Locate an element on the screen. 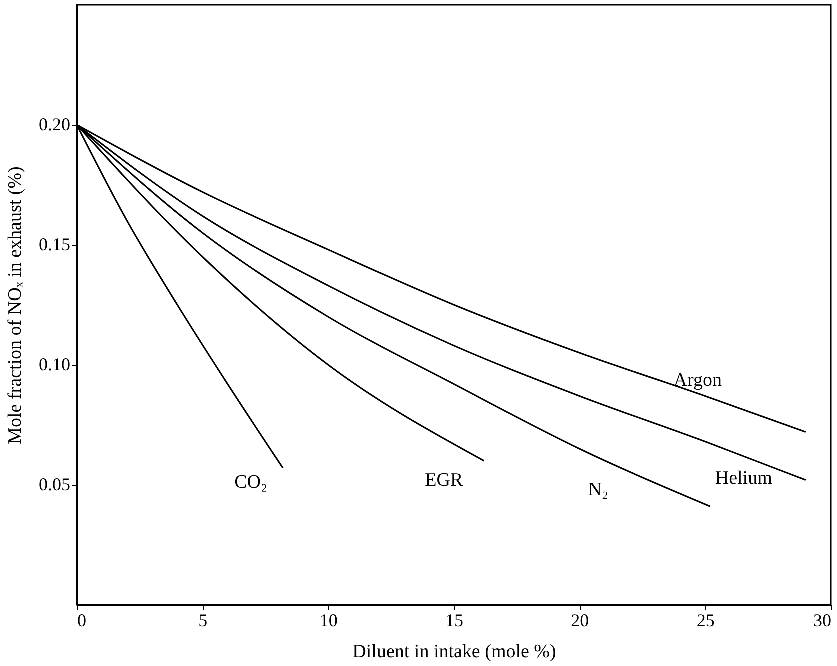 This screenshot has width=837, height=666. y-tick-label: 0.10 is located at coordinates (54, 364).